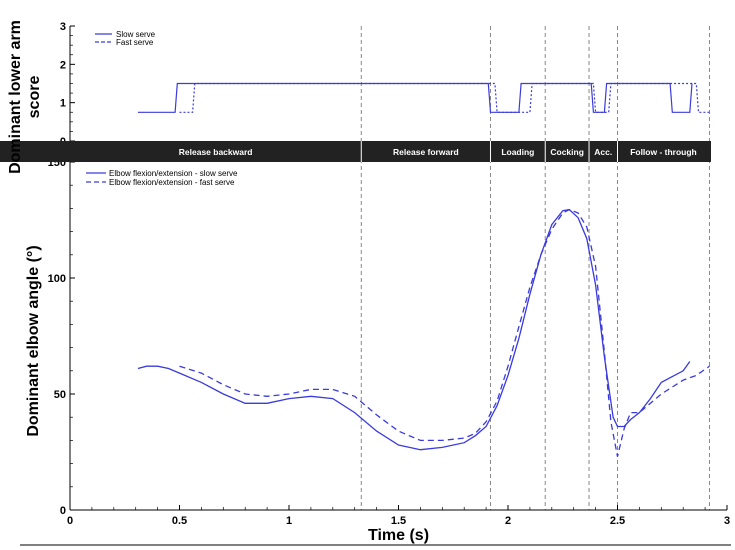 Image resolution: width=735 pixels, height=550 pixels. Describe the element at coordinates (136, 34) in the screenshot. I see `top-legend-label-0: Slow serve` at that location.